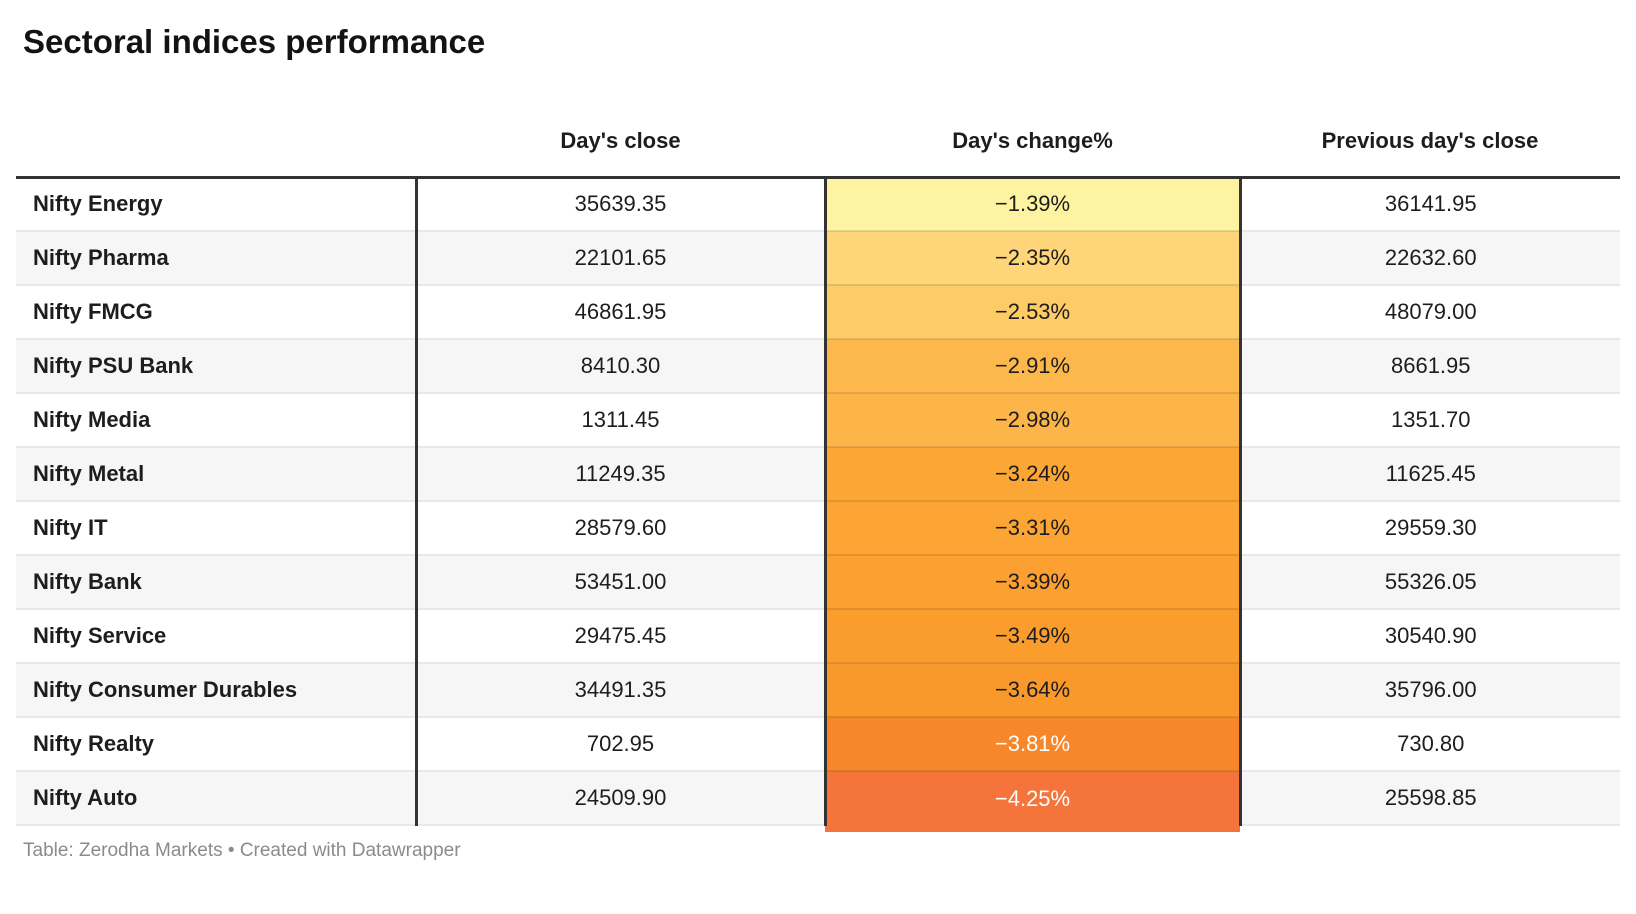  What do you see at coordinates (620, 582) in the screenshot?
I see `days-close-value: 53451.00` at bounding box center [620, 582].